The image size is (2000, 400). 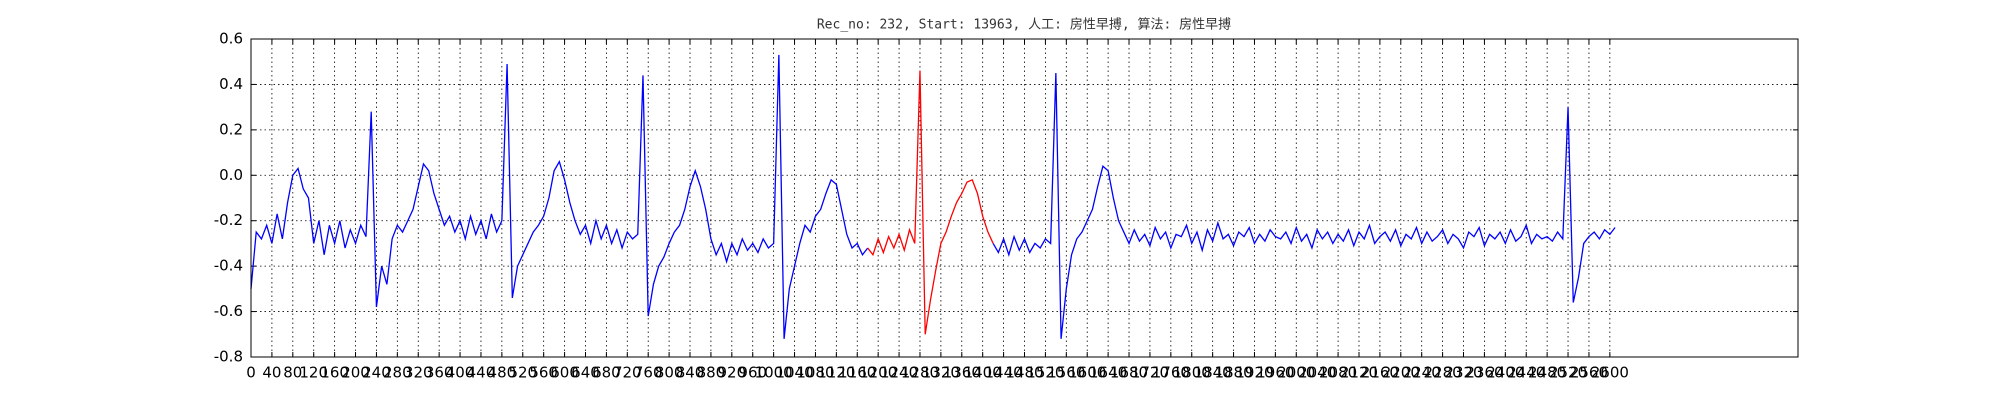 What do you see at coordinates (1317, 373) in the screenshot?
I see `x-tick-label: 2040` at bounding box center [1317, 373].